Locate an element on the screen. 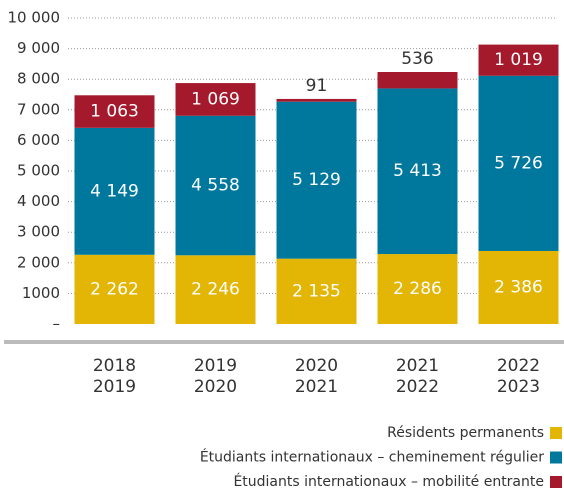  data-label: 1 063 is located at coordinates (114, 112).